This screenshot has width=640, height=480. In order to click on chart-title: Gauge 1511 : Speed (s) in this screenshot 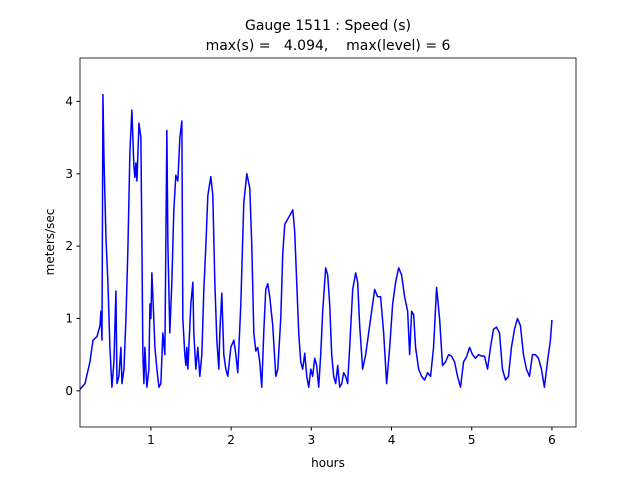, I will do `click(328, 26)`.